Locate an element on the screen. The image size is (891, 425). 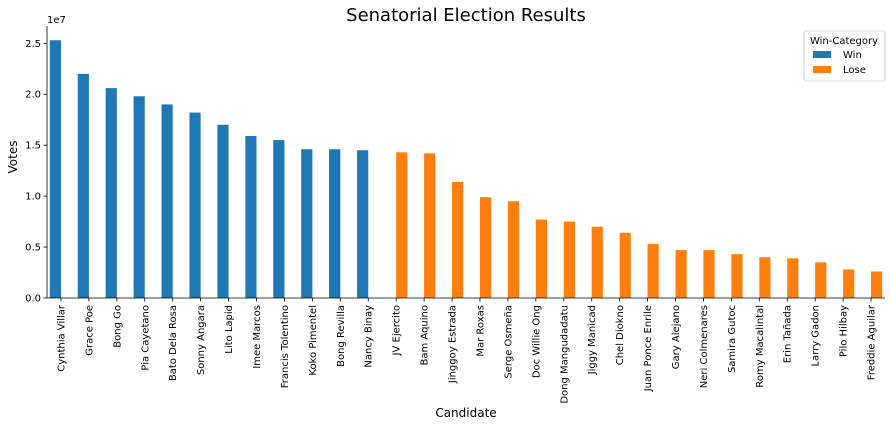
x-tick-label: Bong Revilla is located at coordinates (341, 336).